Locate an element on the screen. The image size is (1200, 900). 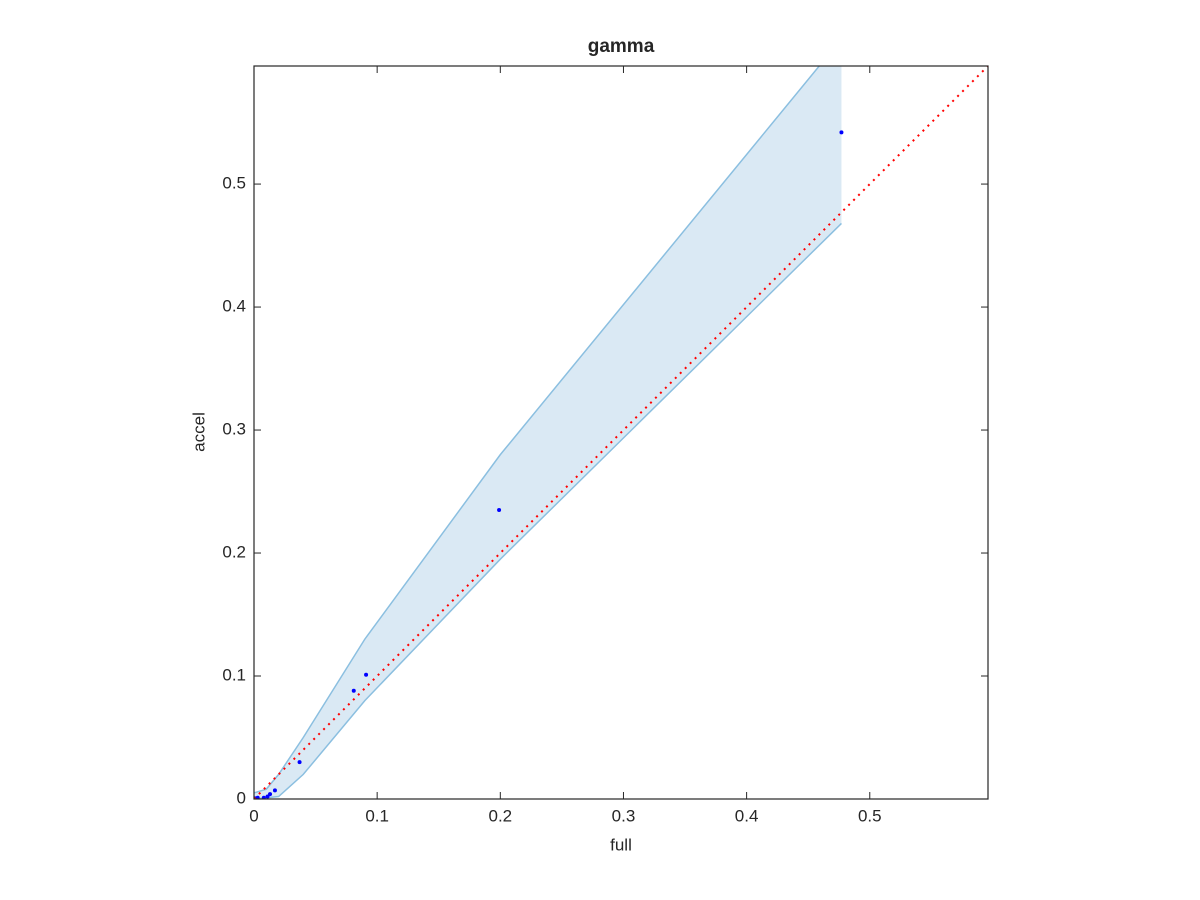
x-tick-label: 0.2 is located at coordinates (500, 815).